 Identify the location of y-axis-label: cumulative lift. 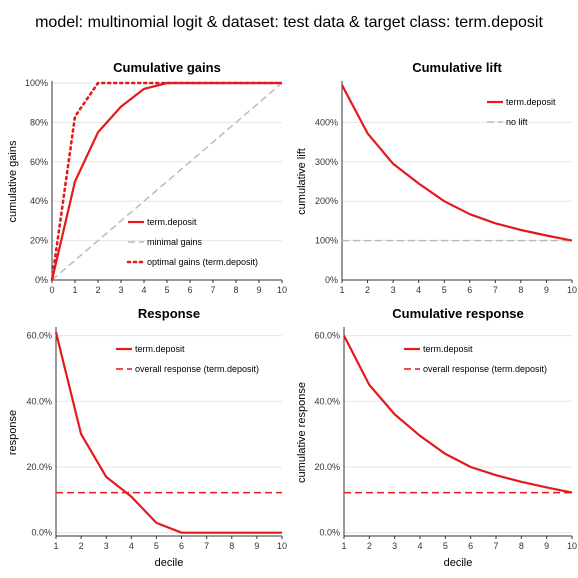
(302, 181).